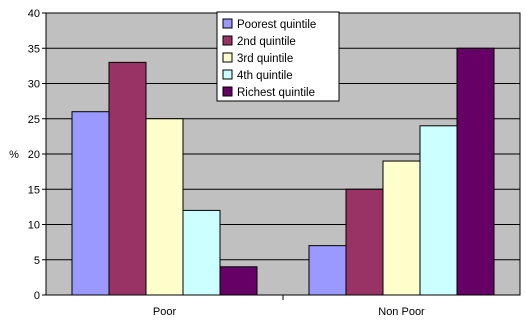  I want to click on legend-label: 2nd quintile, so click(266, 42).